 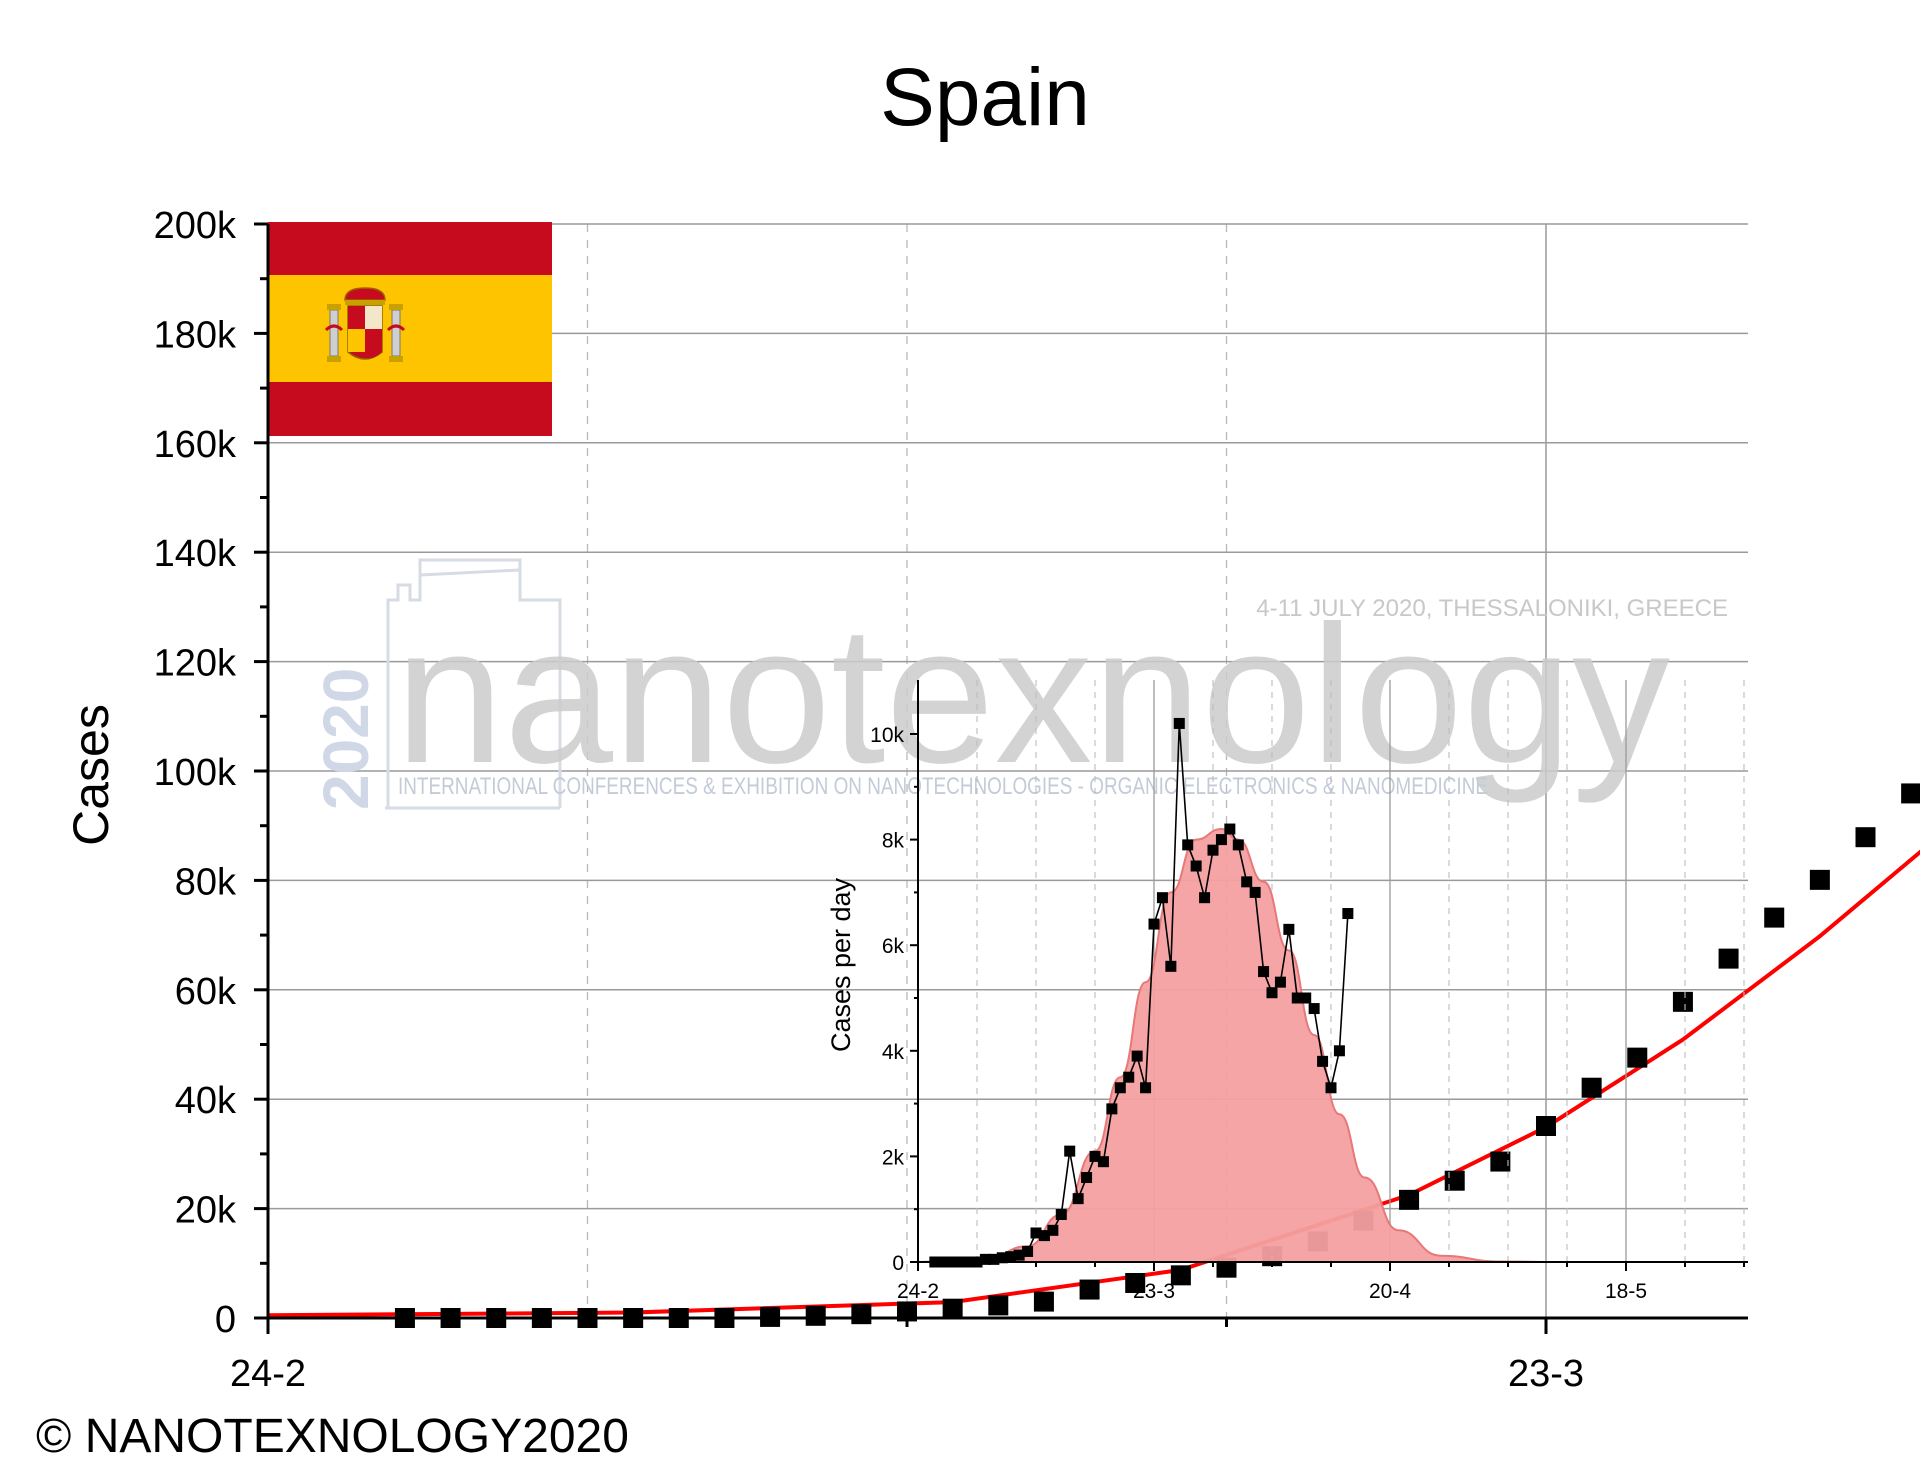 I want to click on inset-x-tick-label: 23-3, so click(x=1154, y=1291).